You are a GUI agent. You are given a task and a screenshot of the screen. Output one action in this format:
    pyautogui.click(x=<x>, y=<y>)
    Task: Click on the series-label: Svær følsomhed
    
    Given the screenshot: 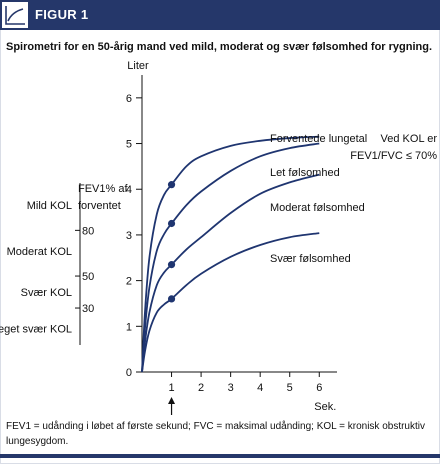 What is the action you would take?
    pyautogui.click(x=310, y=259)
    